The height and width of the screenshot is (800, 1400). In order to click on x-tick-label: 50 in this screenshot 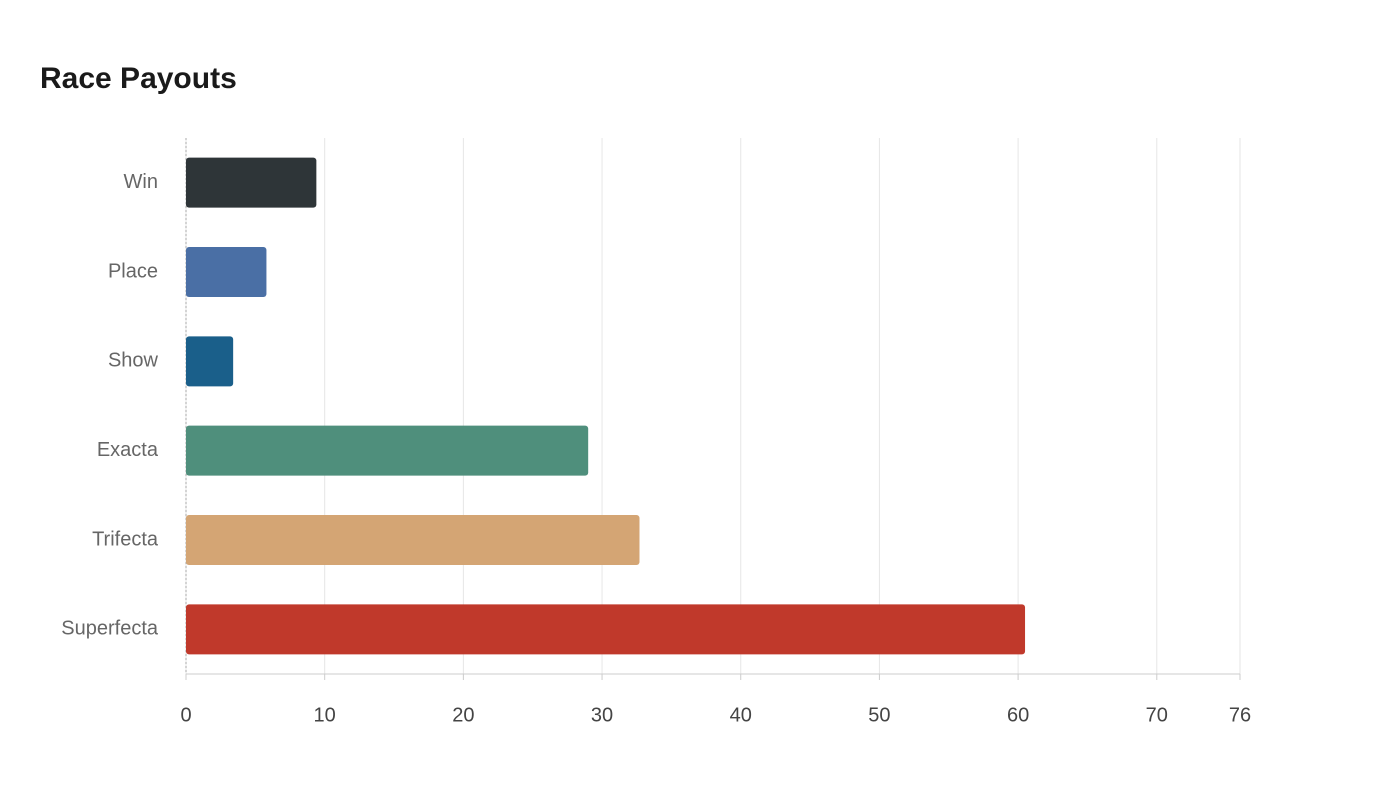, I will do `click(879, 715)`.